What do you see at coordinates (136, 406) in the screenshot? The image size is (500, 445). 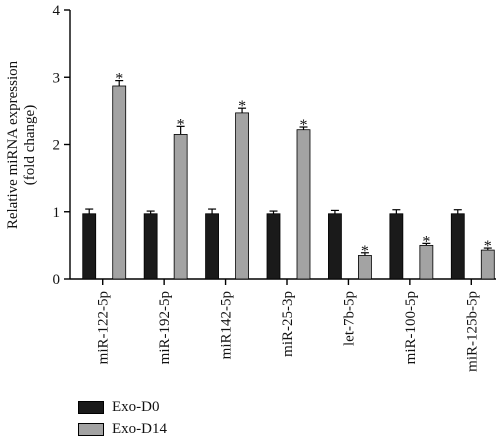 I see `legend-label-exo-d0: Exo-D0` at bounding box center [136, 406].